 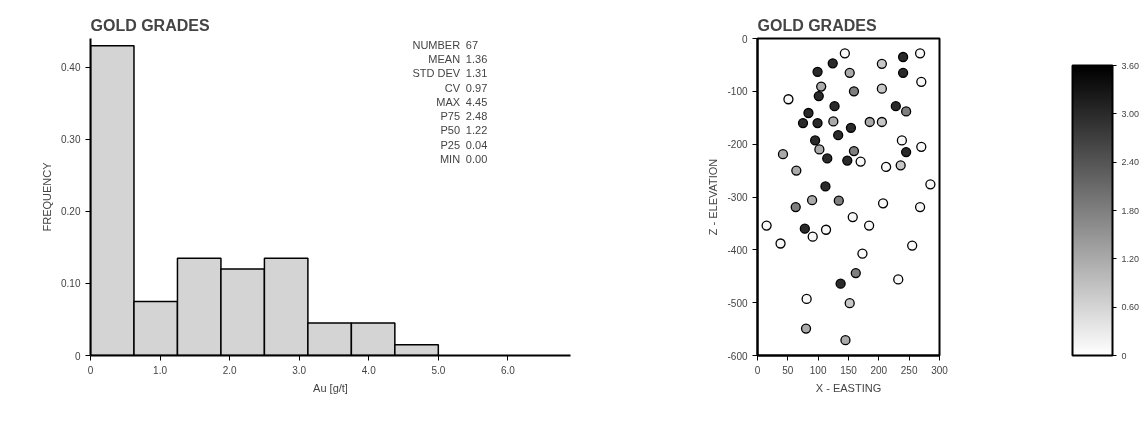 I want to click on x-tick-label: 6.0, so click(x=508, y=370).